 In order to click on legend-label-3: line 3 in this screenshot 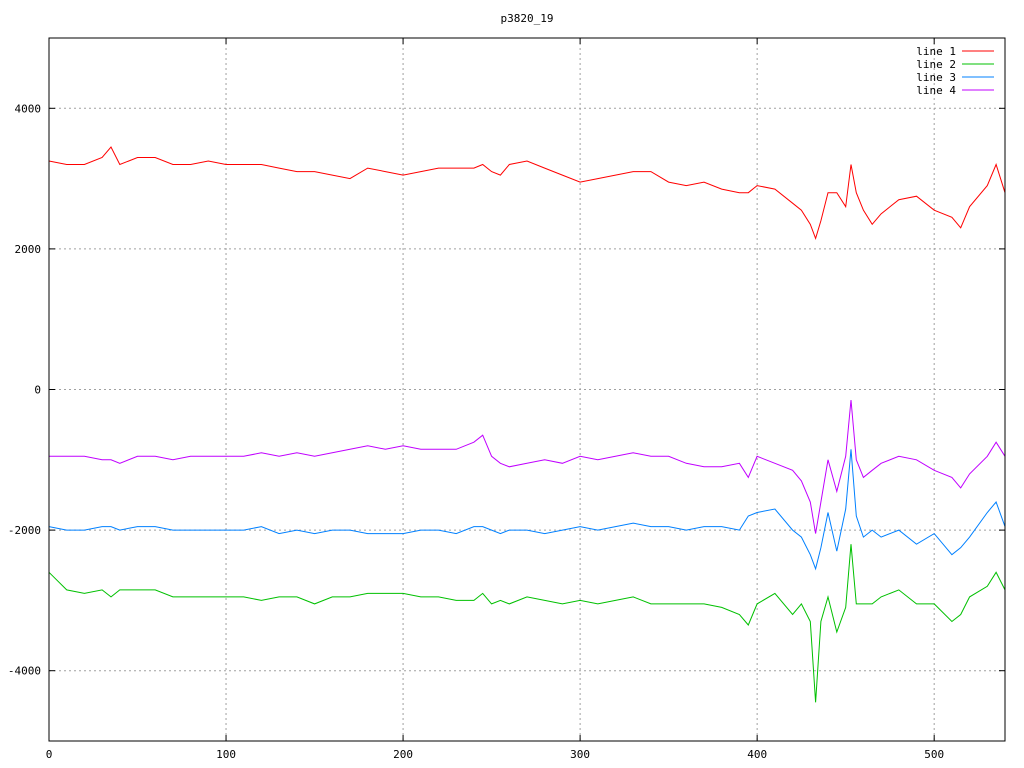, I will do `click(936, 77)`.